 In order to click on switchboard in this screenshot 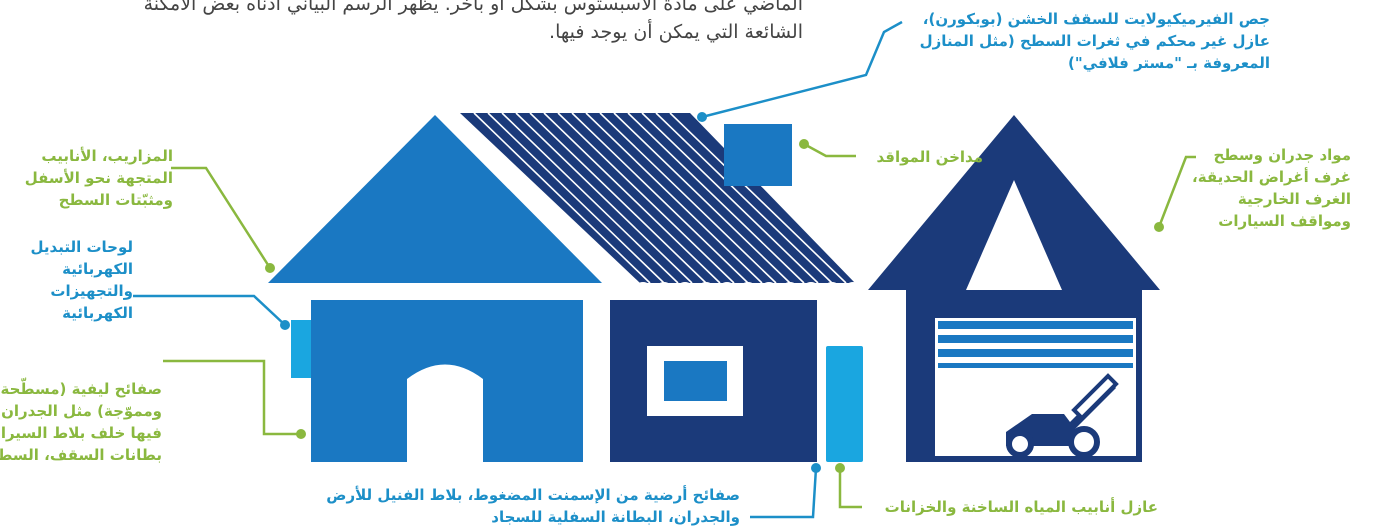, I will do `click(301, 349)`.